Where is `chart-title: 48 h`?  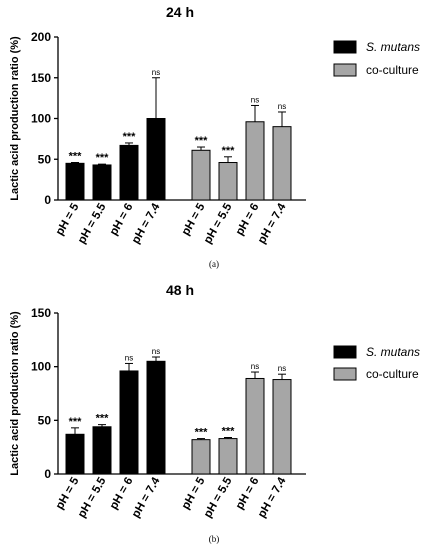
chart-title: 48 h is located at coordinates (180, 290).